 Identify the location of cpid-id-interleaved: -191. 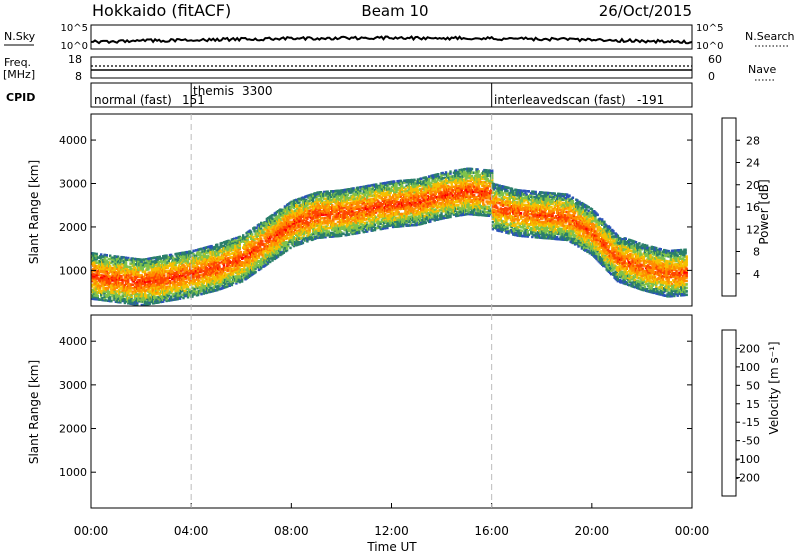
(650, 100).